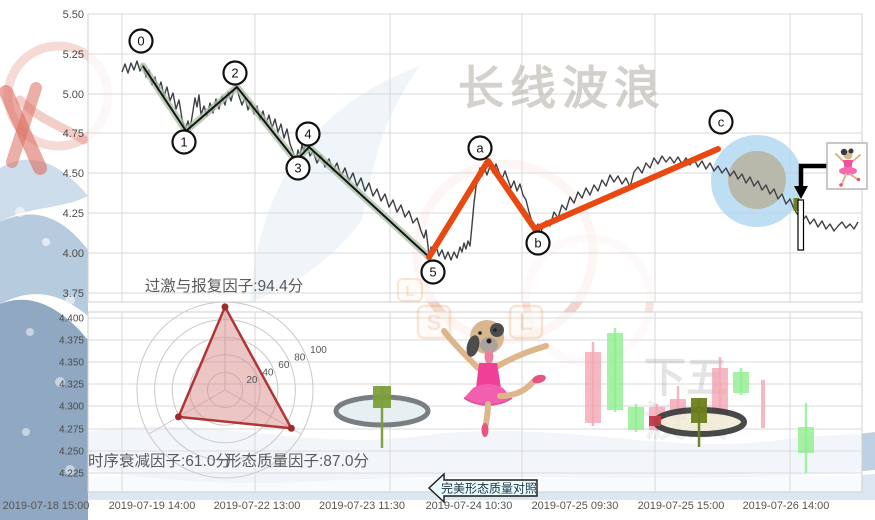 The width and height of the screenshot is (875, 520). I want to click on logo-letter: S, so click(434, 322).